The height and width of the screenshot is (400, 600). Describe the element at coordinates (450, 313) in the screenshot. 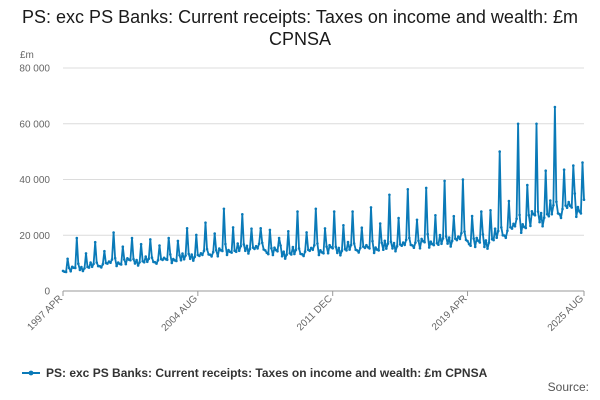

I see `x-tick-label: 2019 APR` at that location.